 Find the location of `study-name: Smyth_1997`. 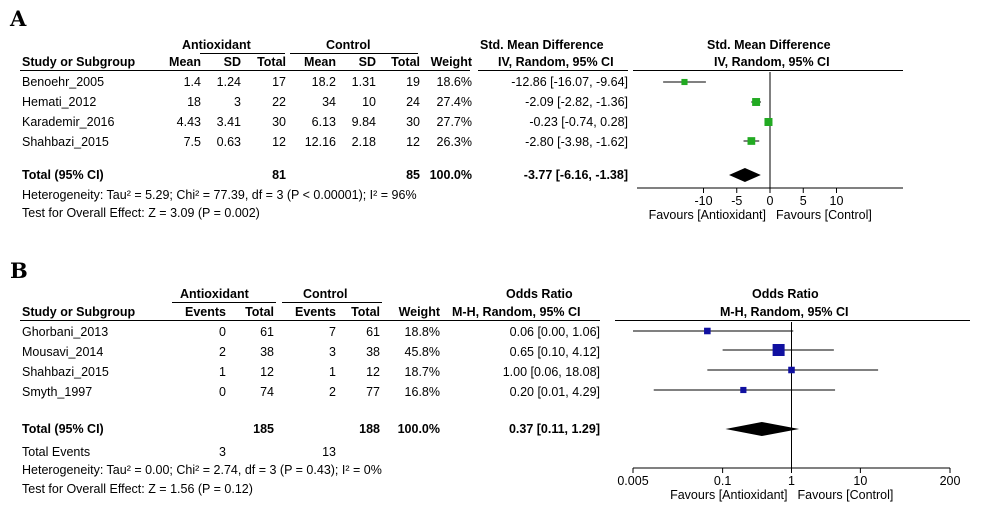

study-name: Smyth_1997 is located at coordinates (57, 392).